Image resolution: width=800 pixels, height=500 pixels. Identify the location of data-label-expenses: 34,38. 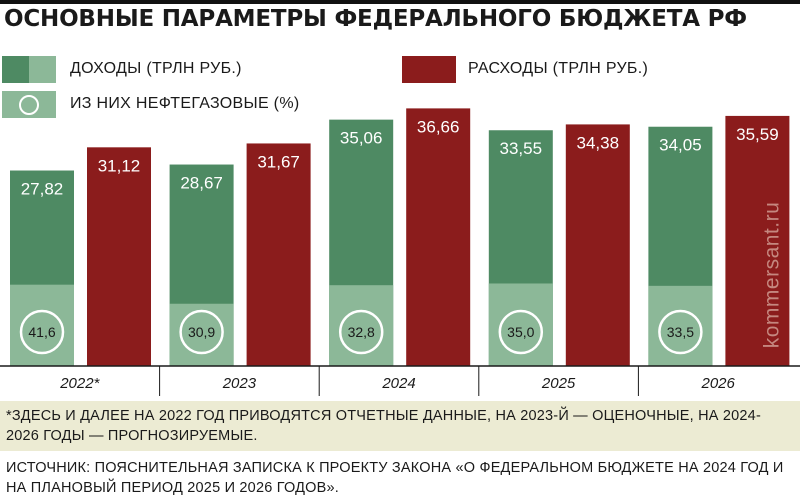
(598, 142).